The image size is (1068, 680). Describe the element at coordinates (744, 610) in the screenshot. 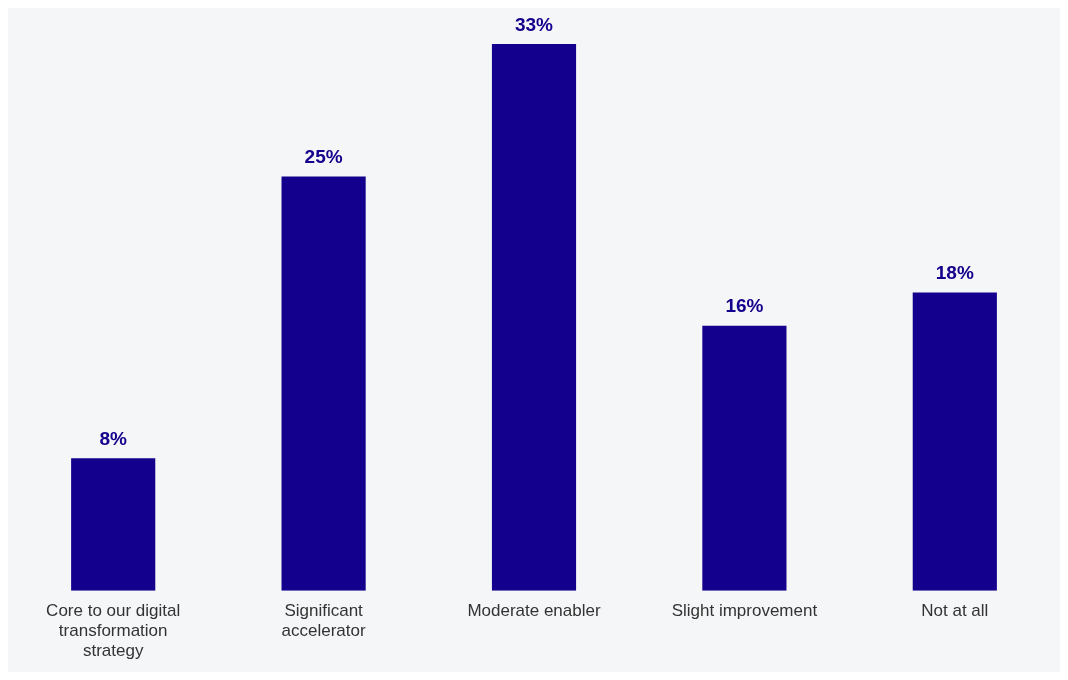

I see `x-tick-label: Slight improvement` at that location.